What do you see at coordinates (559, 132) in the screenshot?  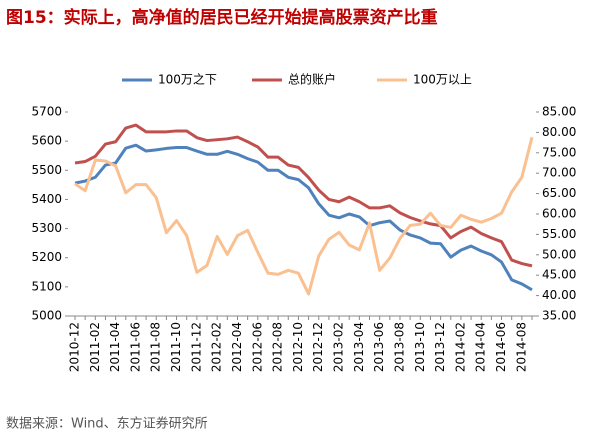 I see `y2-tick-label: 80.00` at bounding box center [559, 132].